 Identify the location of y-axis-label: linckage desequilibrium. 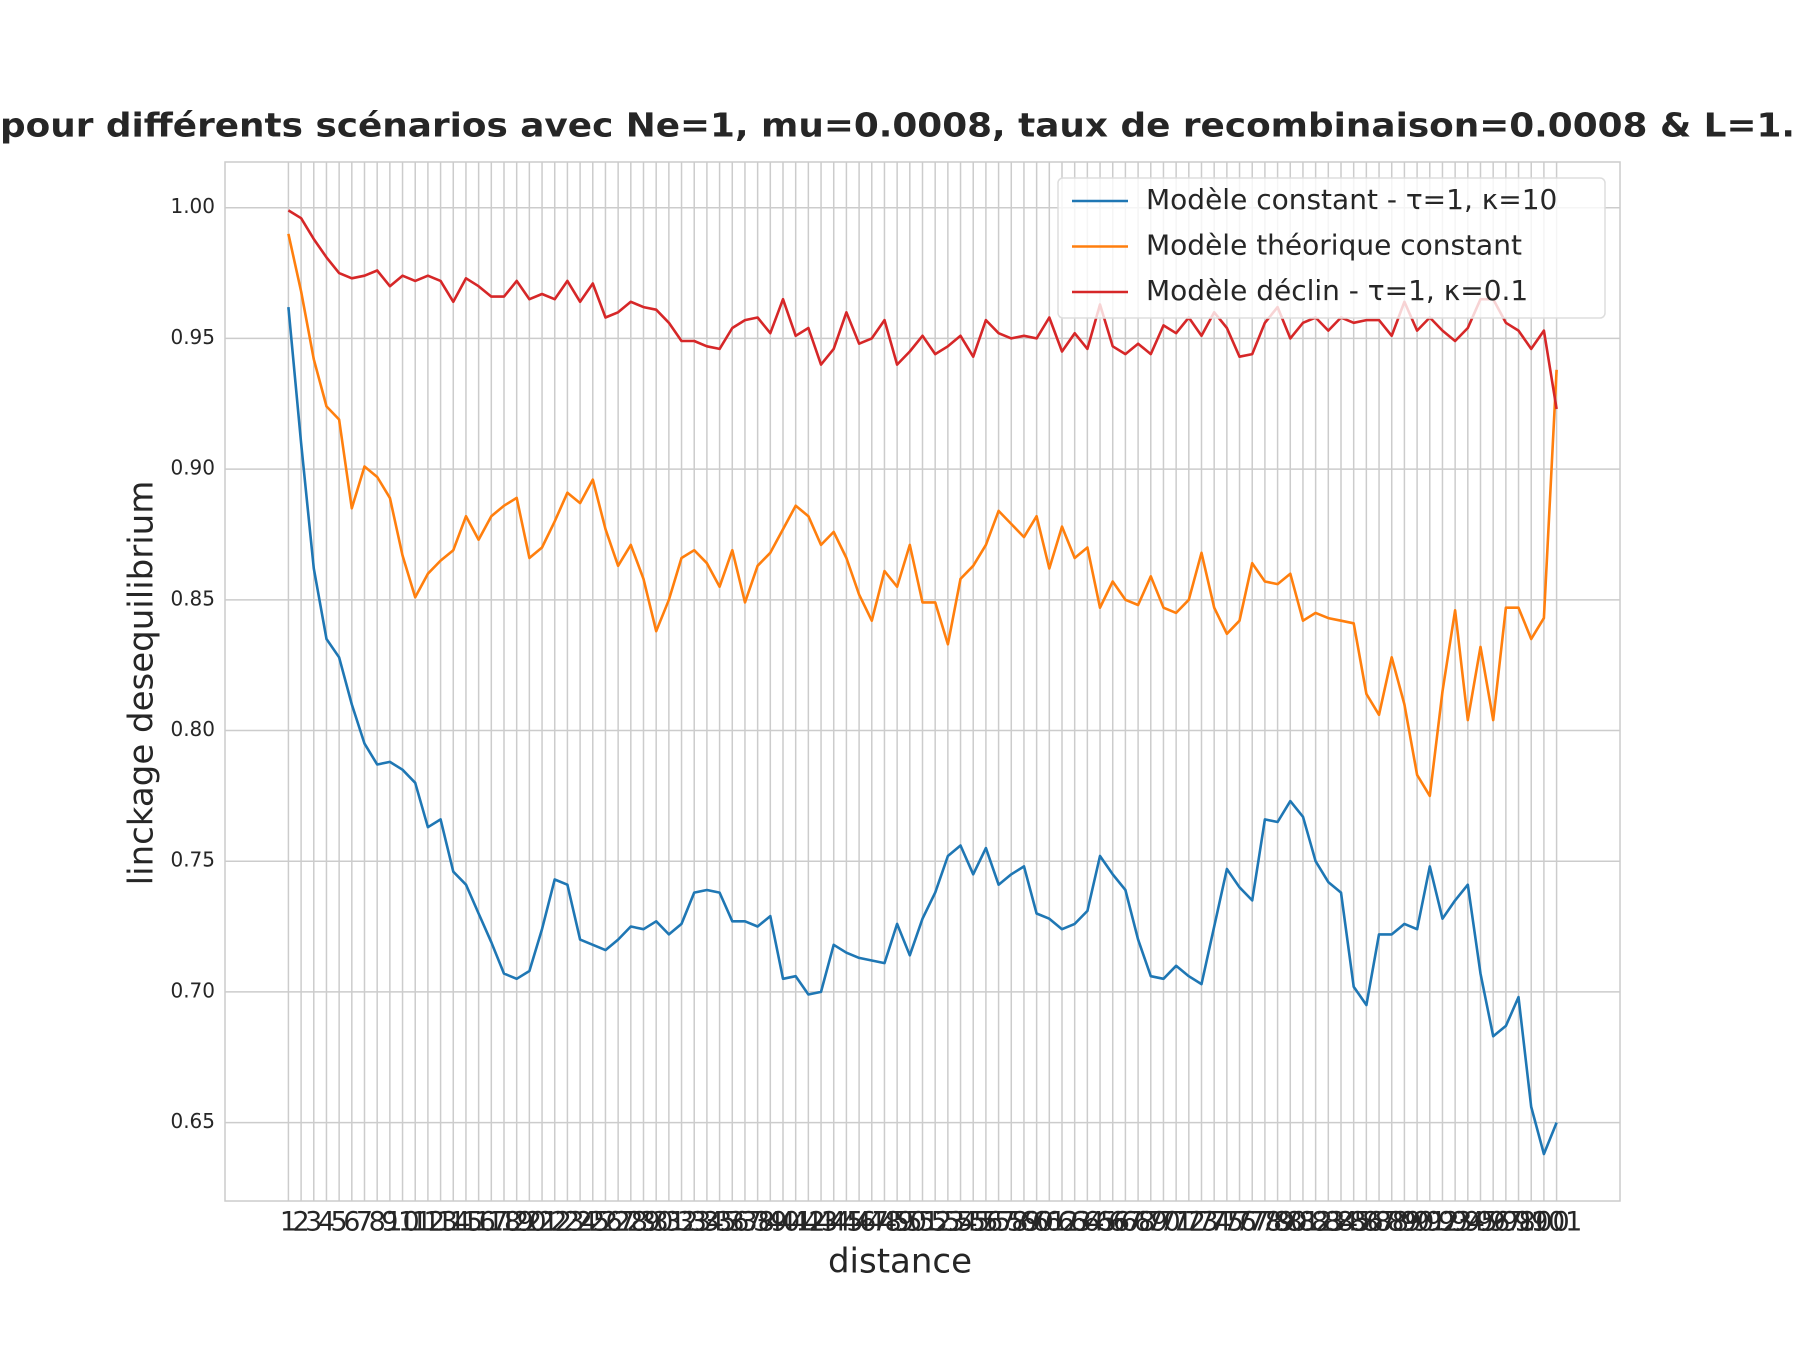
(142, 683).